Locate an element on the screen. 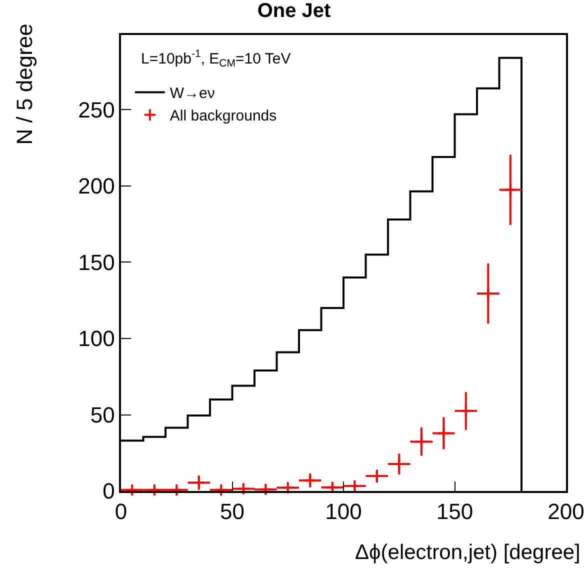 The height and width of the screenshot is (576, 588). annotation: L=10pb$^{-1}$, E$_{CM}$=10 TeV is located at coordinates (216, 59).